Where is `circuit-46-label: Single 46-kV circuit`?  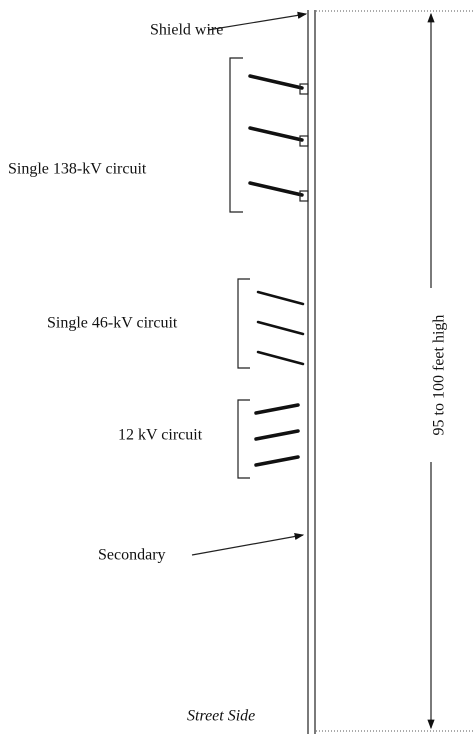 circuit-46-label: Single 46-kV circuit is located at coordinates (112, 323).